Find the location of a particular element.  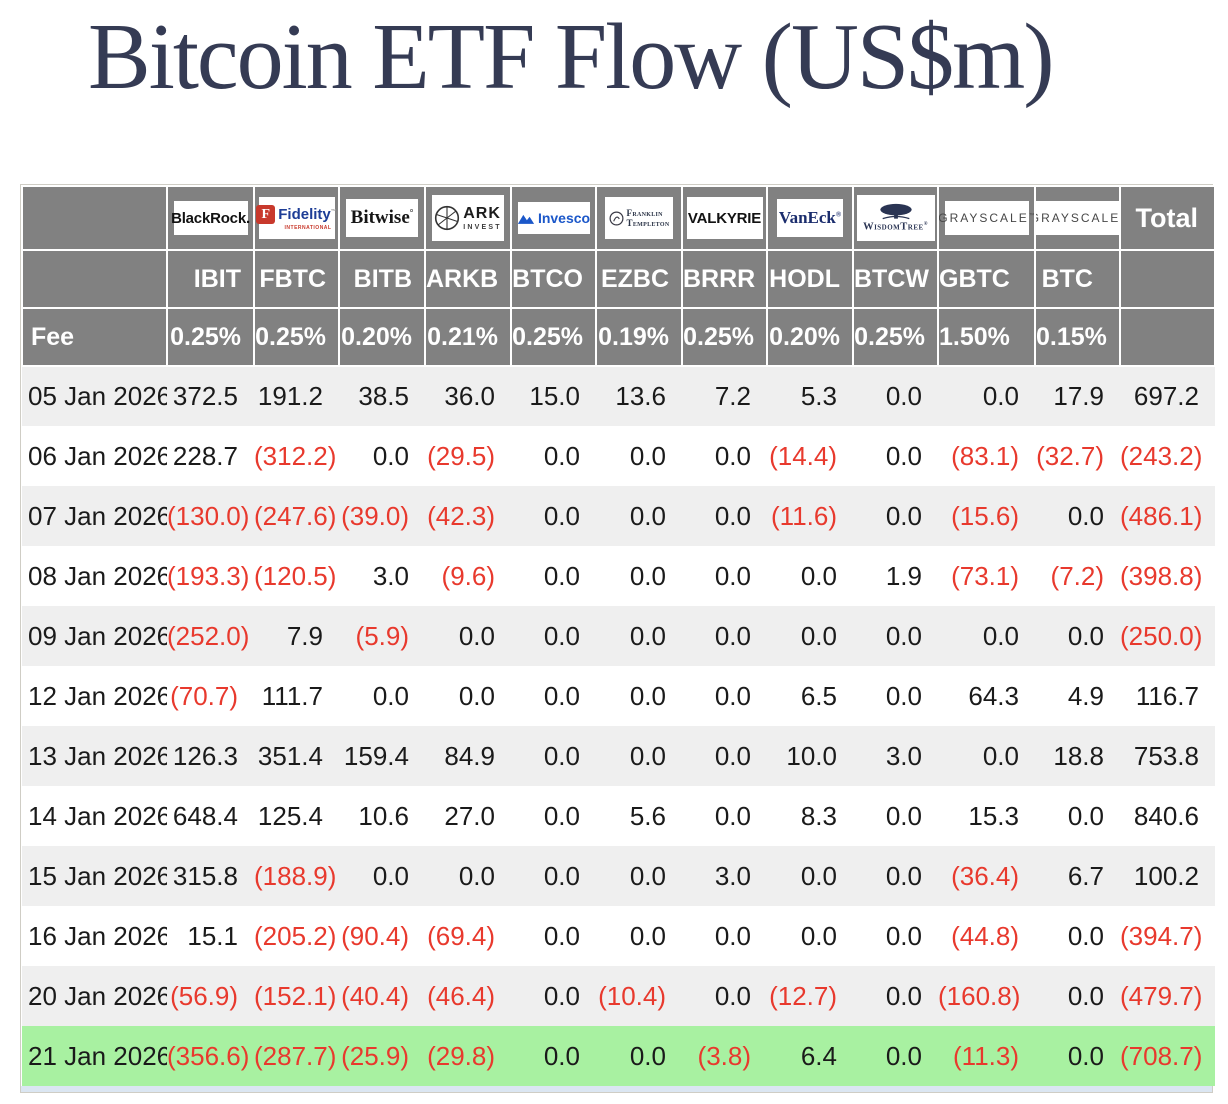

flow-cell-FBTC: (287.7) is located at coordinates (295, 1055).